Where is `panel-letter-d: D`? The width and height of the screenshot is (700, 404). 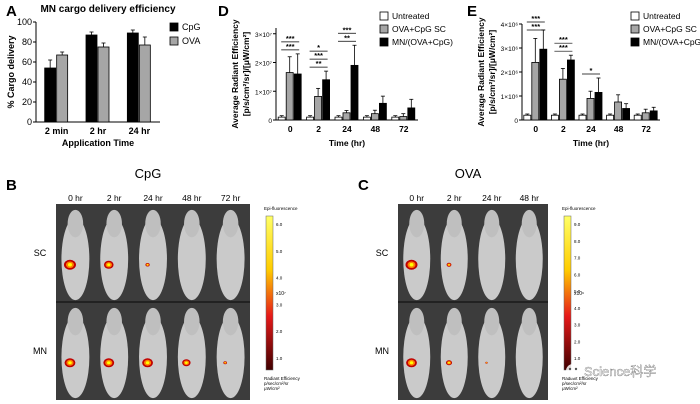
panel-letter-d: D is located at coordinates (223, 11).